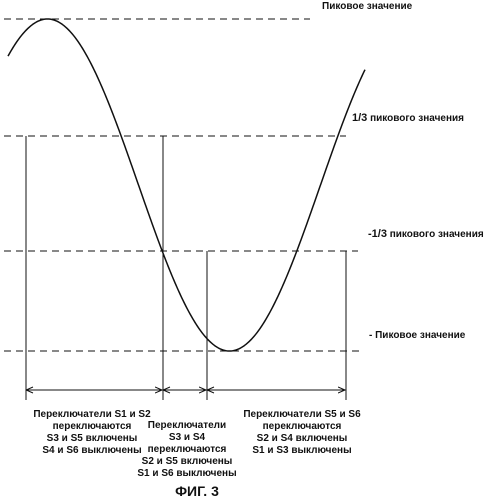 The height and width of the screenshot is (500, 492). Describe the element at coordinates (92, 438) in the screenshot. I see `interval-1-line-3: S3 и S5 включены` at that location.